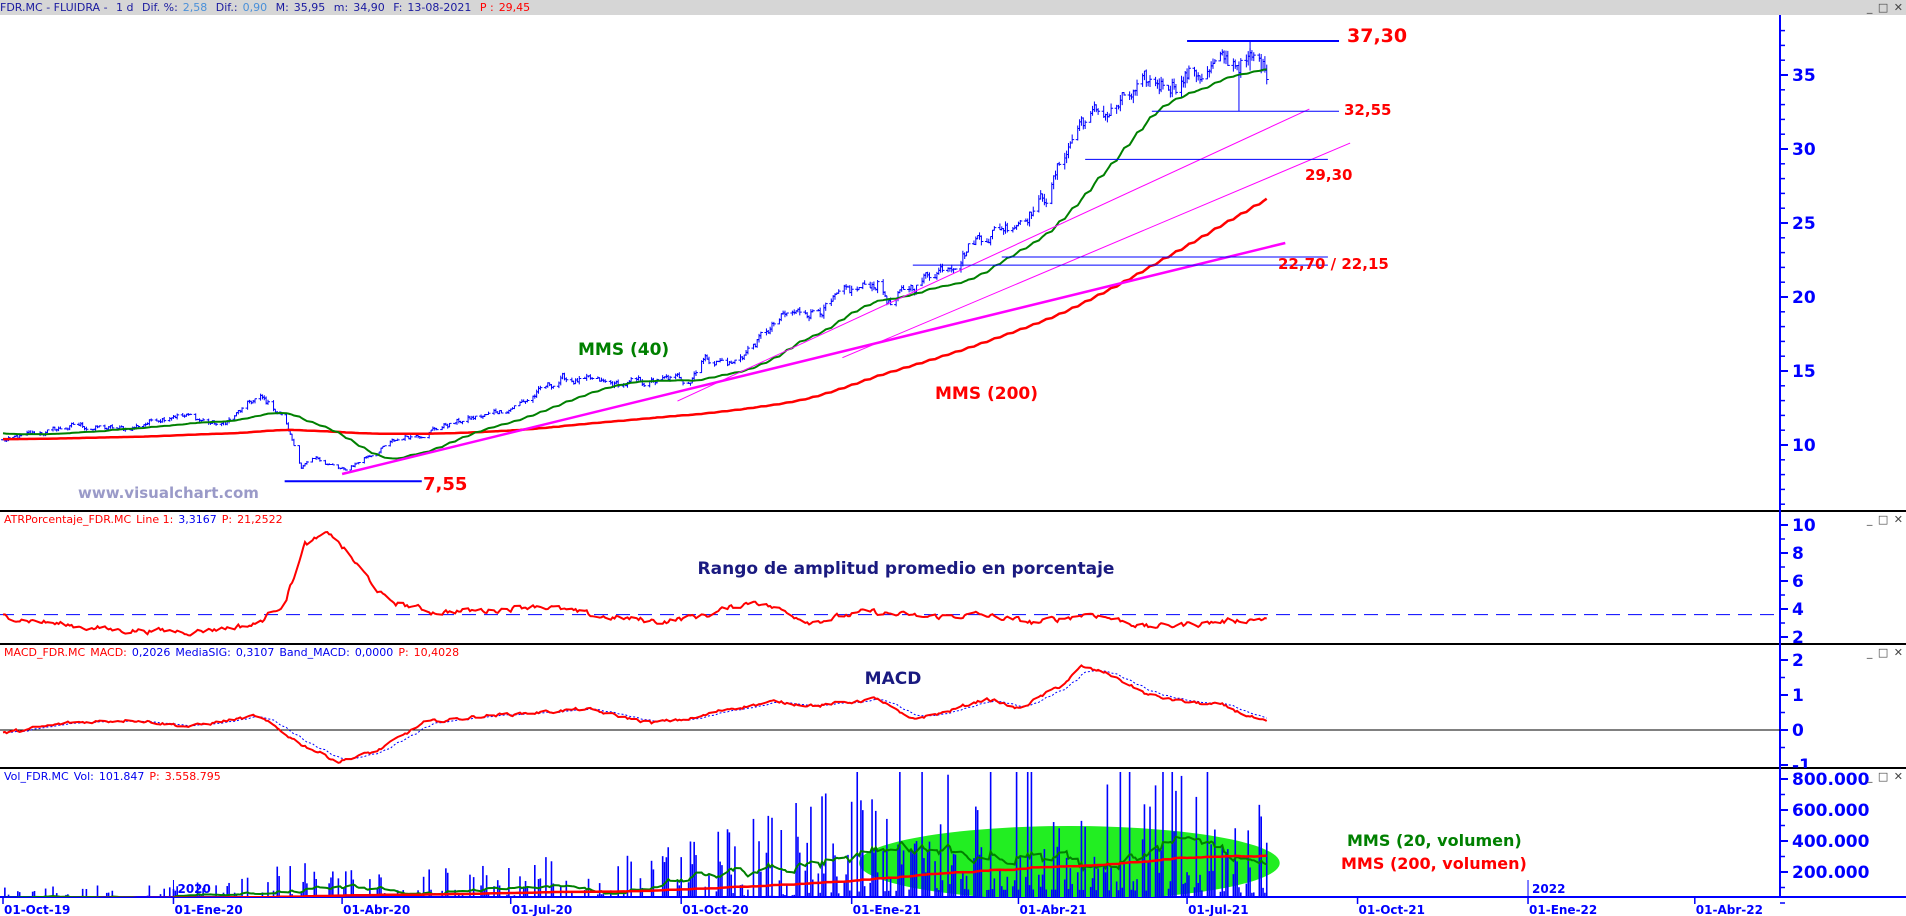 The width and height of the screenshot is (1906, 916). What do you see at coordinates (1831, 842) in the screenshot?
I see `volume-tick-label: 400.000` at bounding box center [1831, 842].